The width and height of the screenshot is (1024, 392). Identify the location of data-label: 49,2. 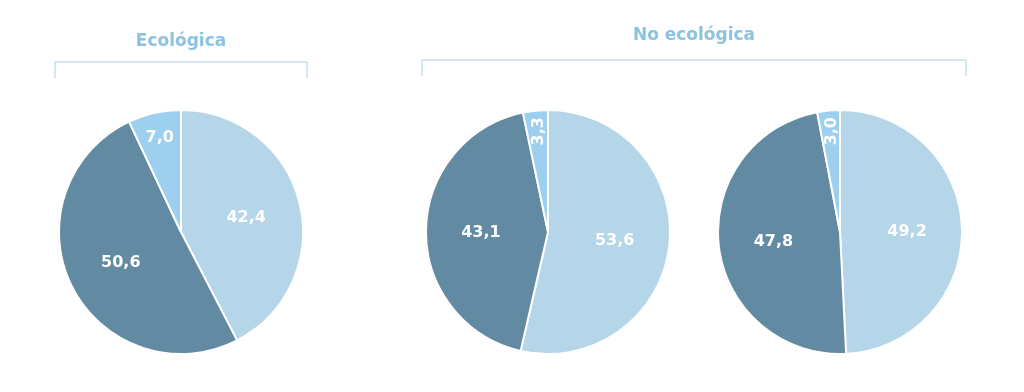
(907, 230).